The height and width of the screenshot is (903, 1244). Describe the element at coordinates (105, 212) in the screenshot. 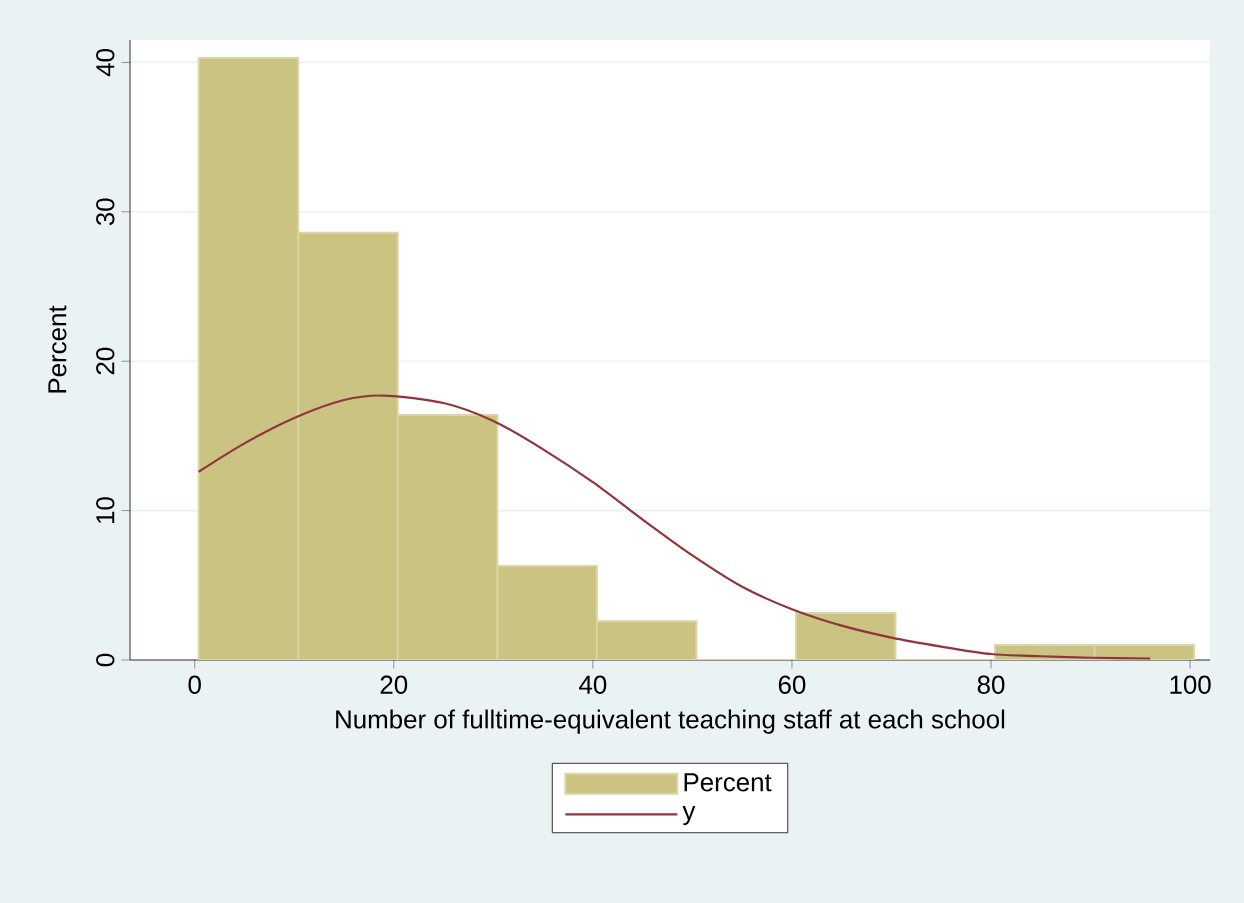

I see `y-tick-label: 30` at that location.